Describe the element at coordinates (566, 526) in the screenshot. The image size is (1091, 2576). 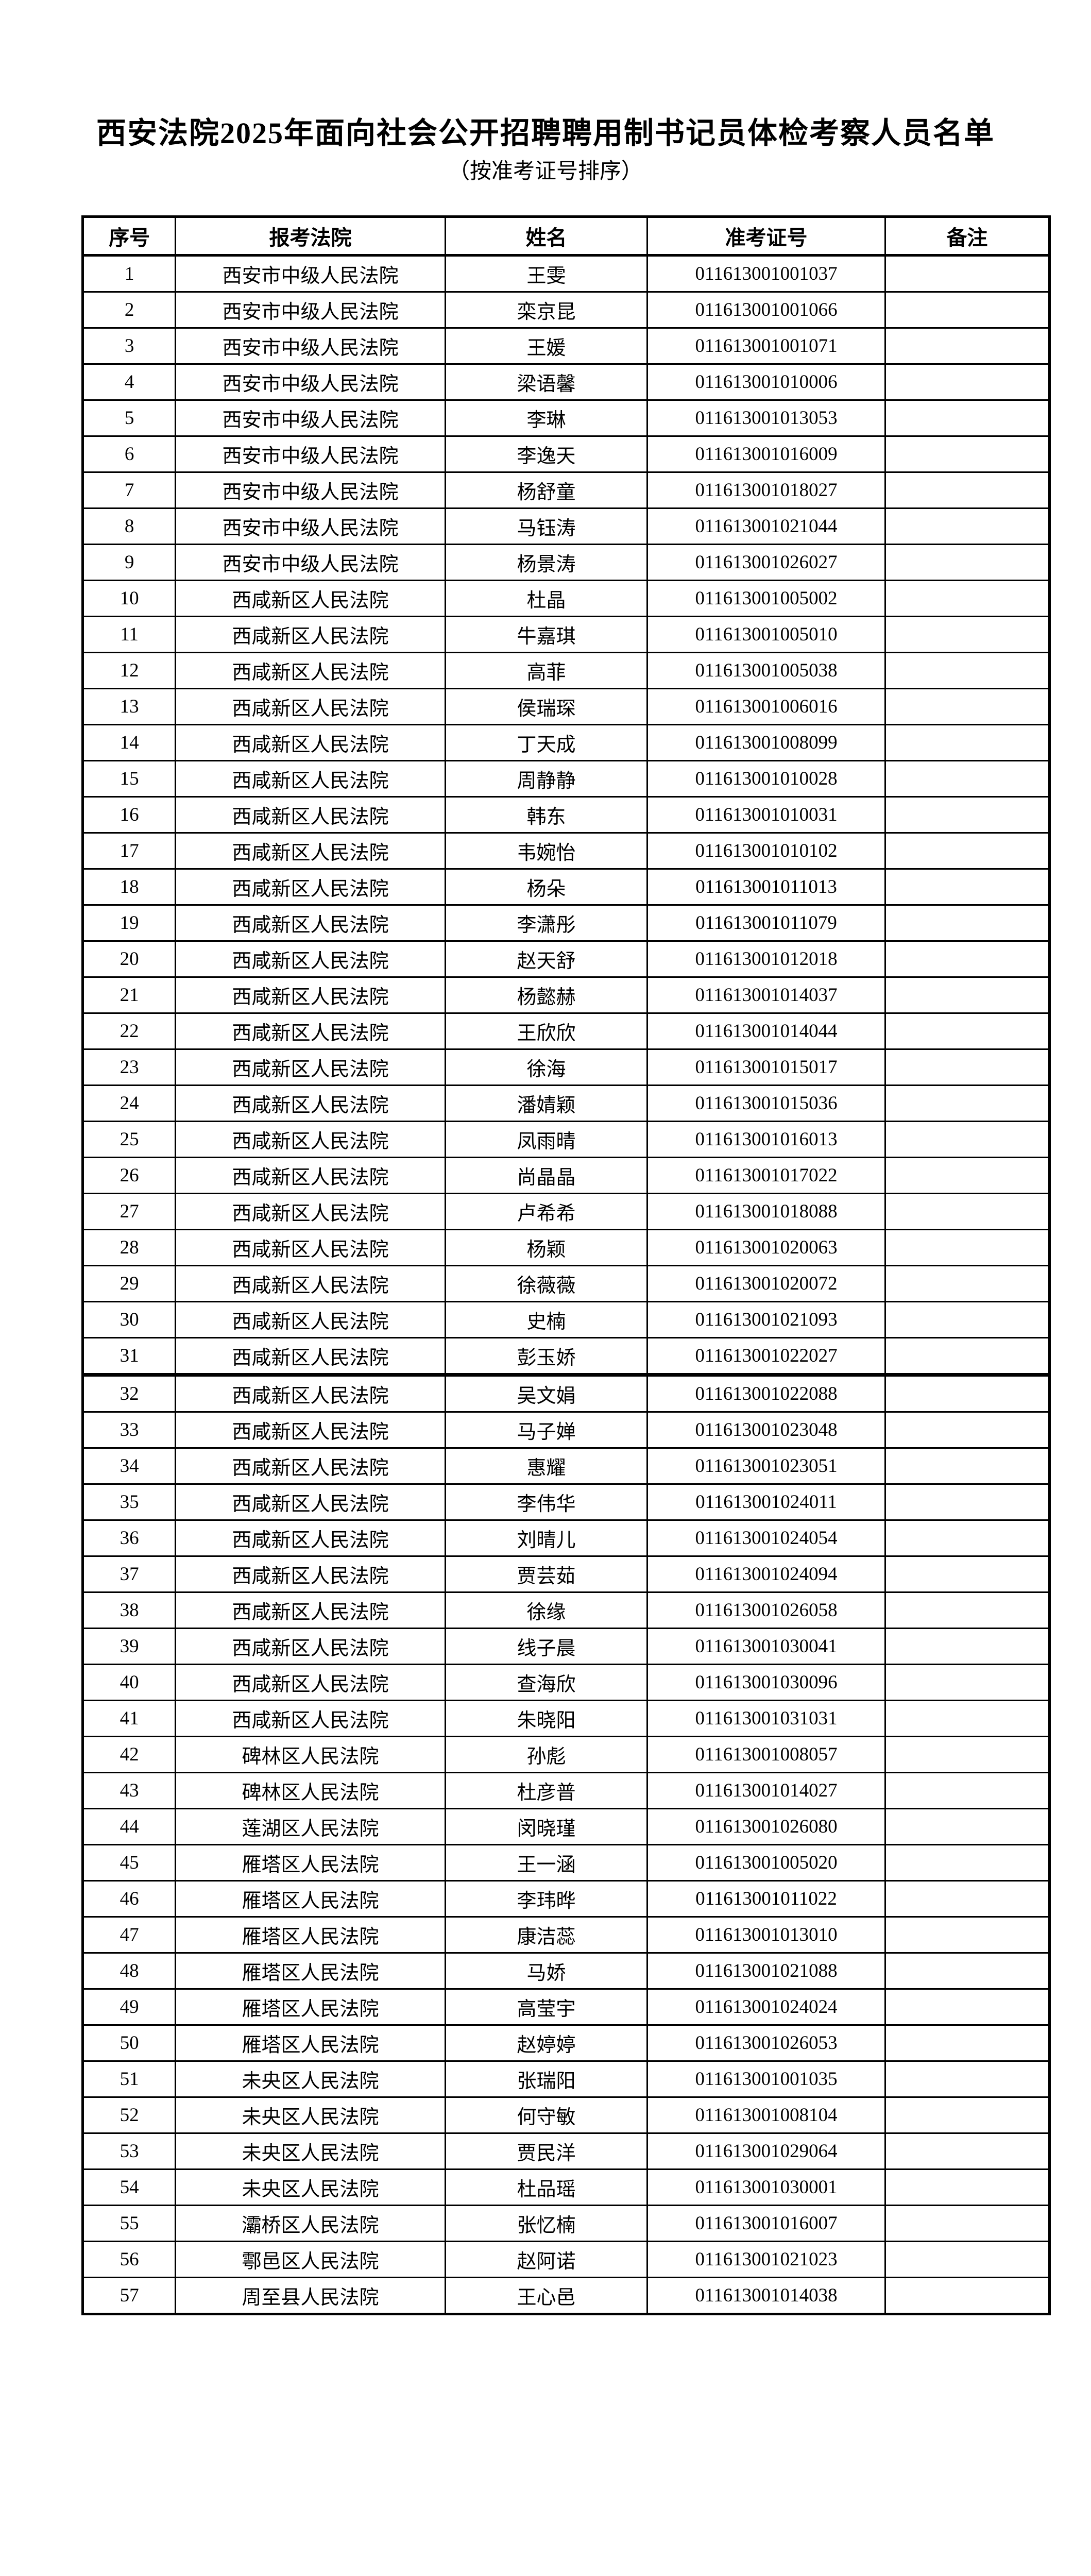
I see `table-row: 8 西安市中级人民法院 马钰涛 011613001021044` at that location.